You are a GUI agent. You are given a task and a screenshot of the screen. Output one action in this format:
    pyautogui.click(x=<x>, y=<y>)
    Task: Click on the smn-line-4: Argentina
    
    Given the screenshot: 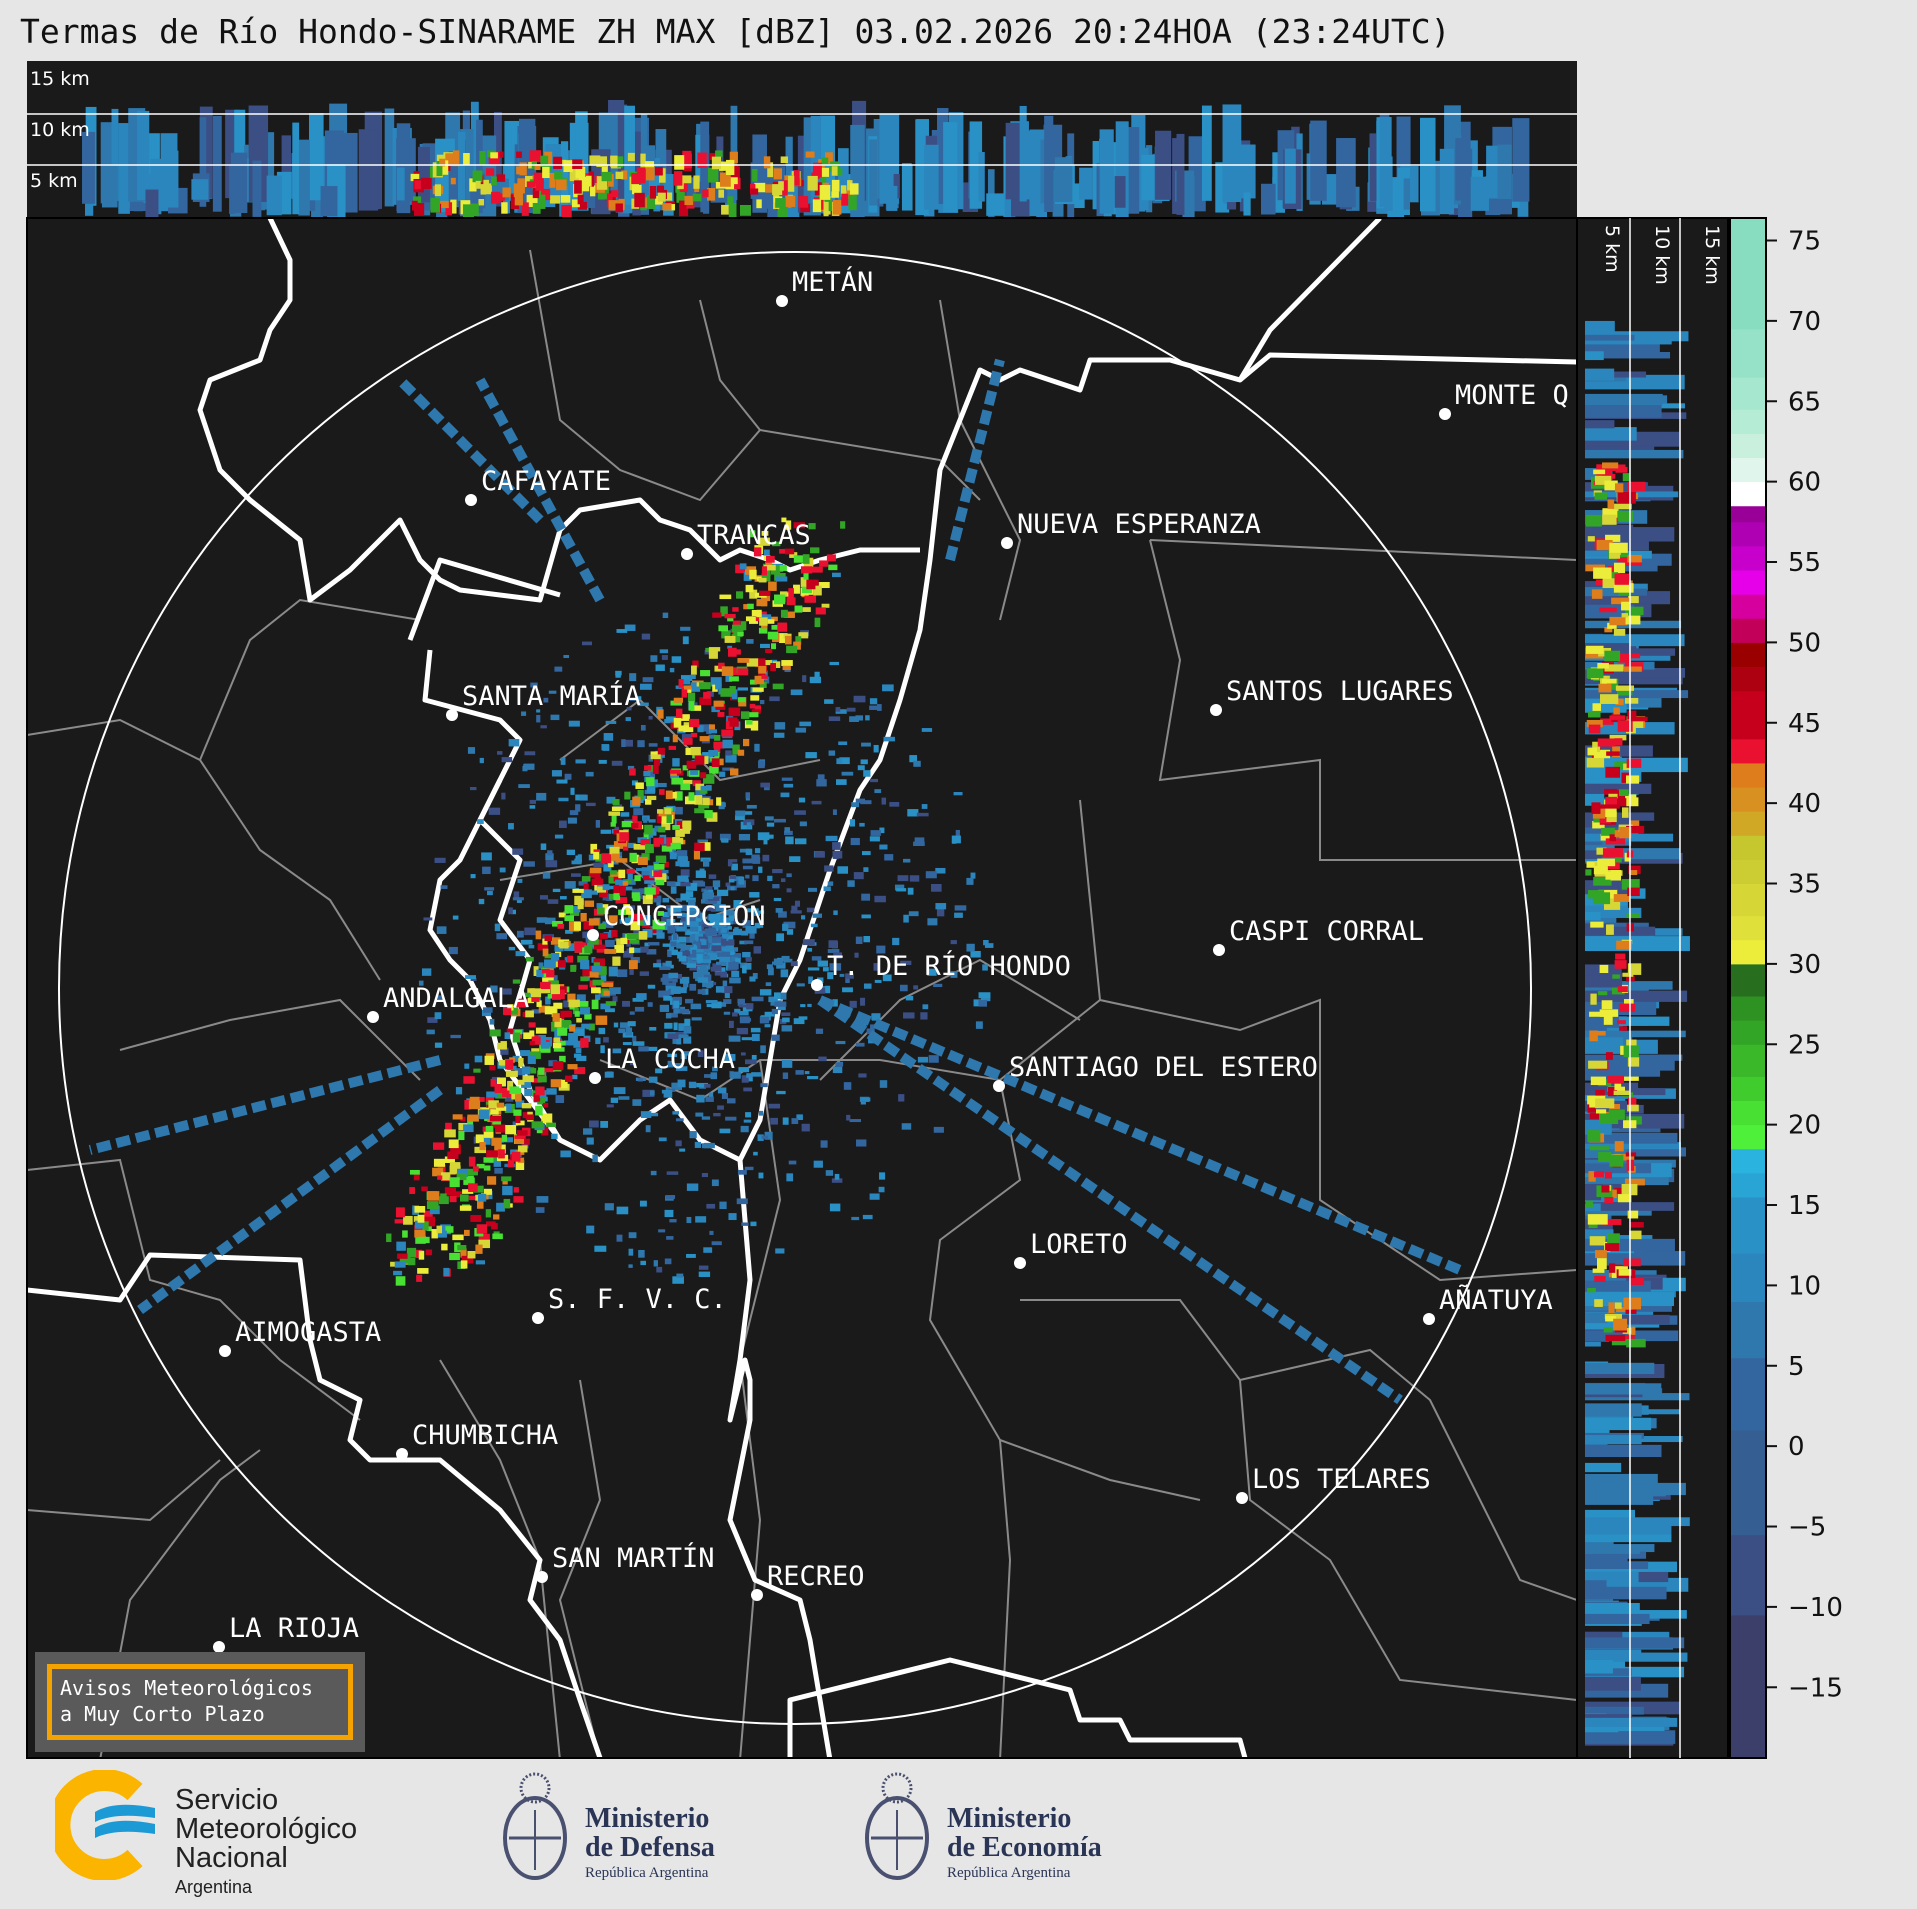 What is the action you would take?
    pyautogui.click(x=214, y=1887)
    